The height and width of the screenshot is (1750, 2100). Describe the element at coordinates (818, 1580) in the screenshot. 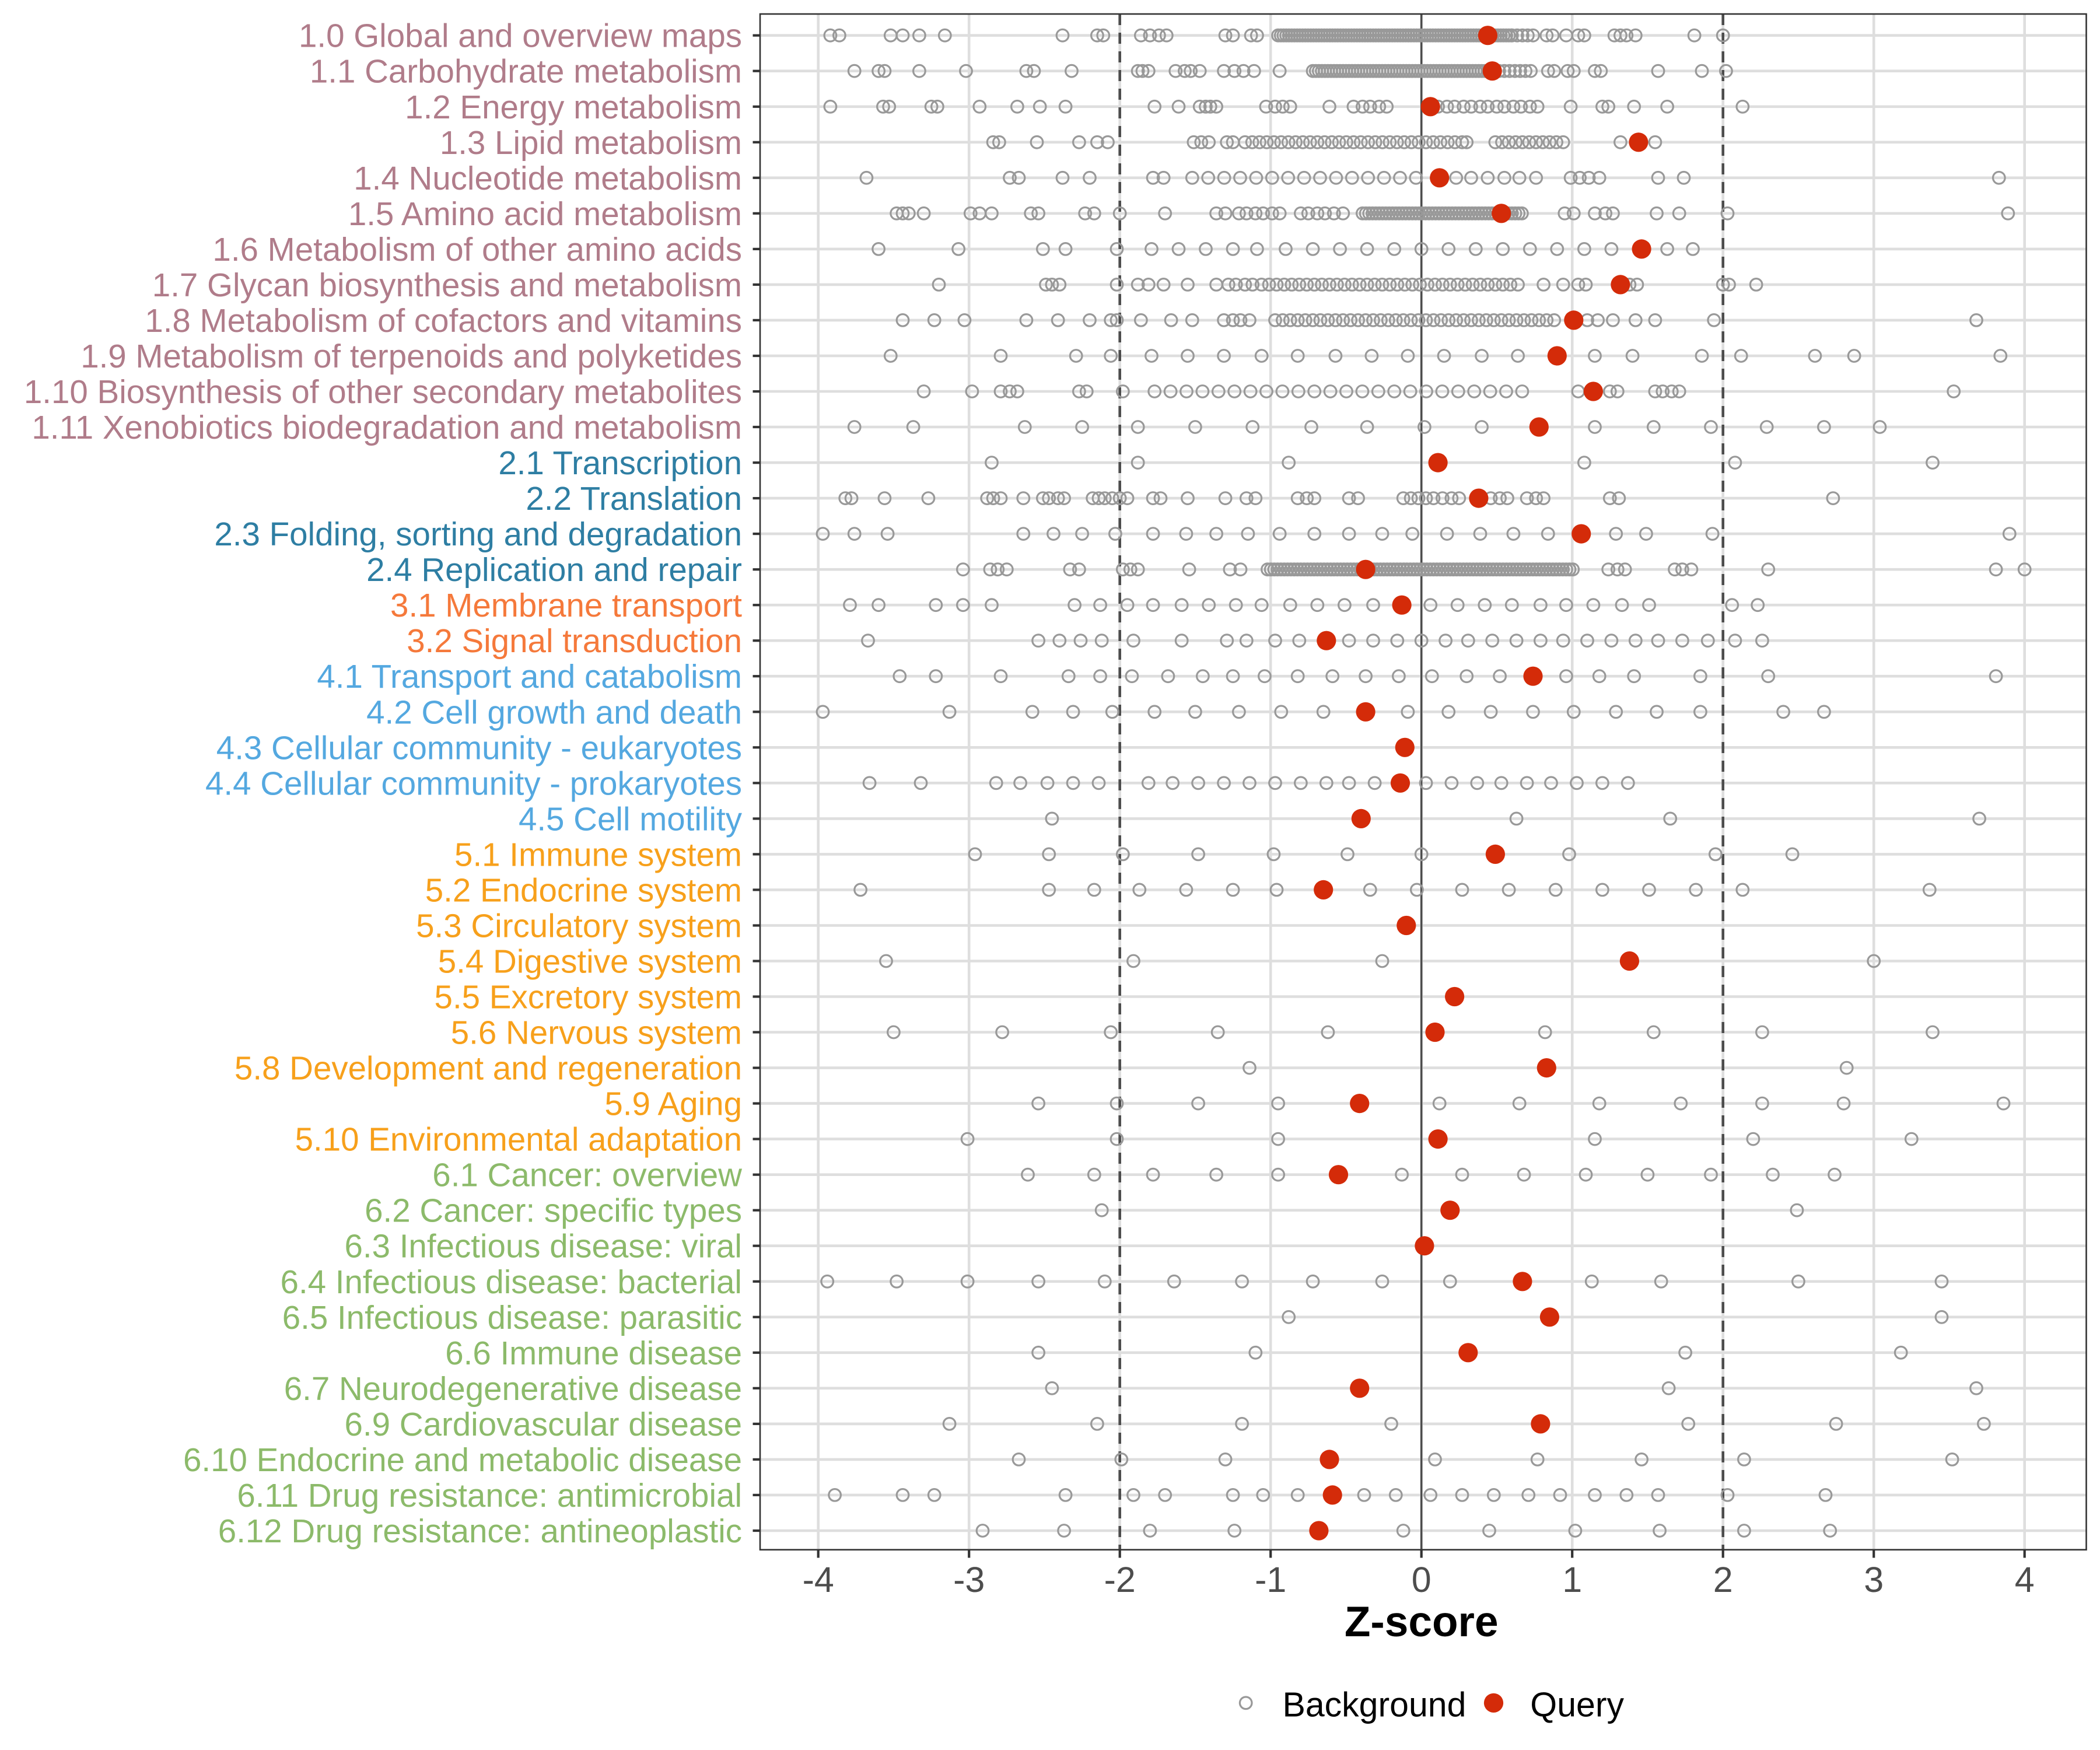

I see `svg-text: -4` at that location.